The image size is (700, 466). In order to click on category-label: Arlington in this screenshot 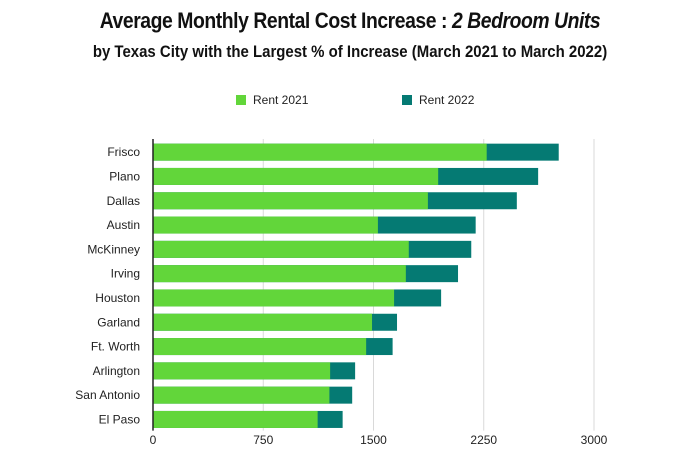, I will do `click(116, 371)`.